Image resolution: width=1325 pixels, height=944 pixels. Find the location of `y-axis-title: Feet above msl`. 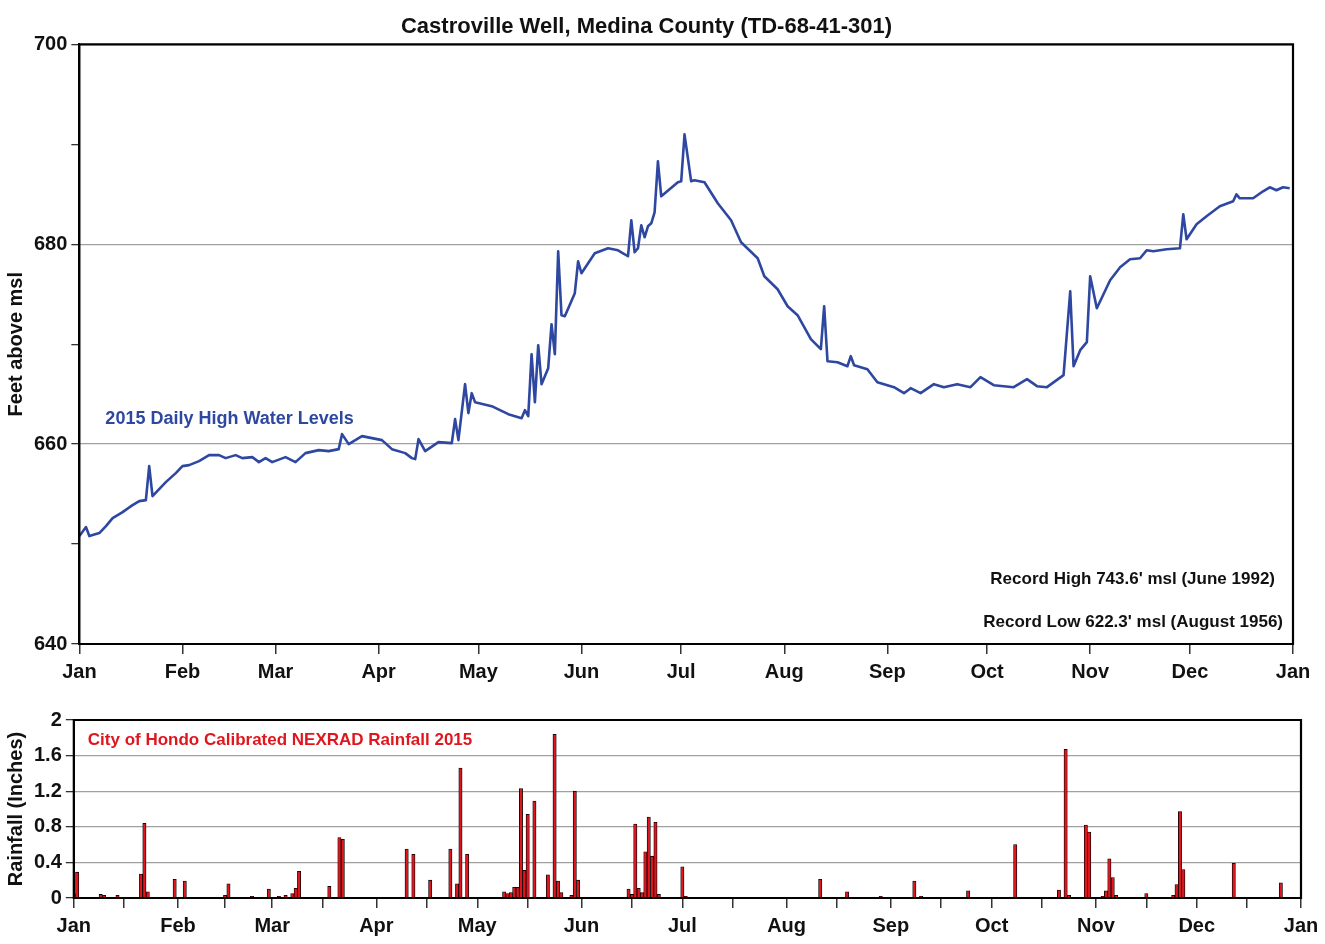

y-axis-title: Feet above msl is located at coordinates (14, 344).